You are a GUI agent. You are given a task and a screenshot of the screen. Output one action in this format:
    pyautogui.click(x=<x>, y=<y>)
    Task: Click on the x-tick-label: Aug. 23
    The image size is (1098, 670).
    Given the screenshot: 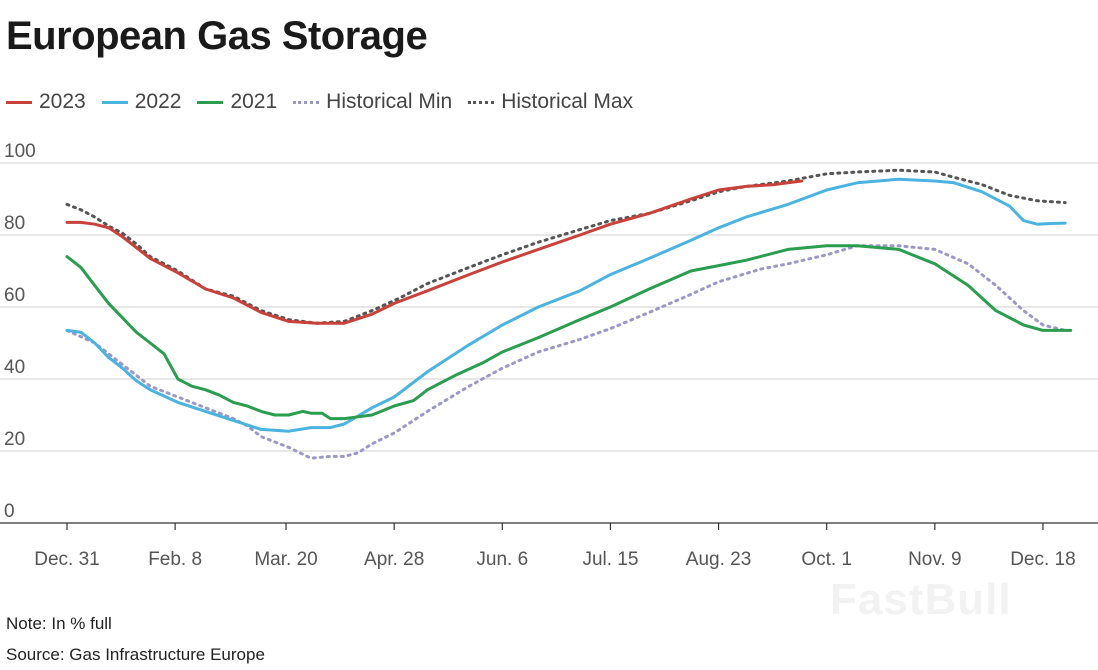 What is the action you would take?
    pyautogui.click(x=719, y=559)
    